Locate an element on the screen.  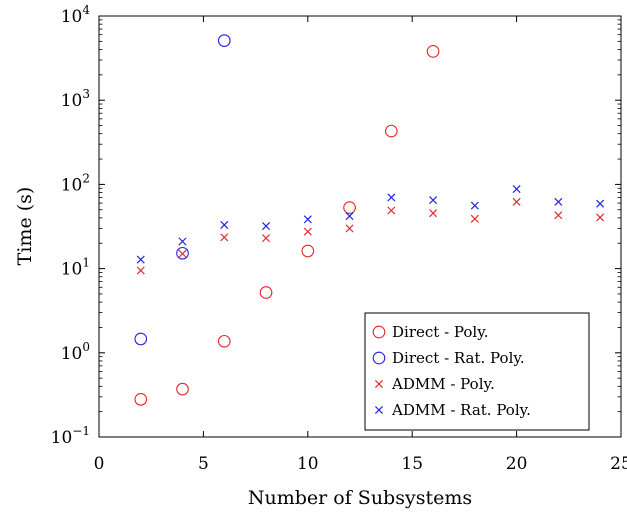
y-axis-label: Time (s) is located at coordinates (25, 226).